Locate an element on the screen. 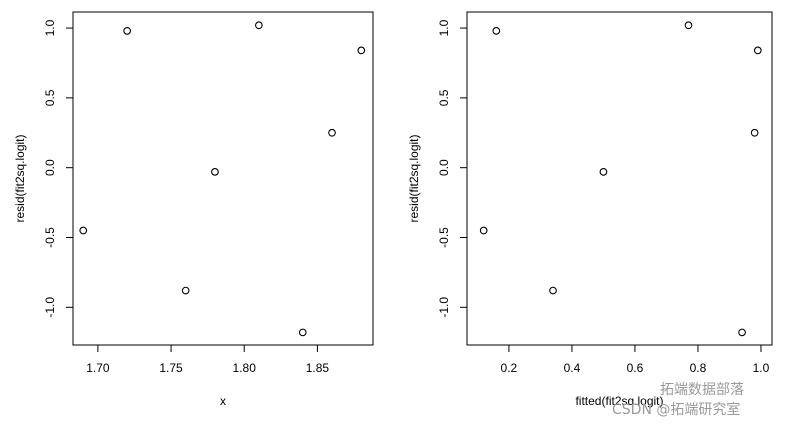 The image size is (798, 426). x-tick-label: 1.0 is located at coordinates (761, 368).